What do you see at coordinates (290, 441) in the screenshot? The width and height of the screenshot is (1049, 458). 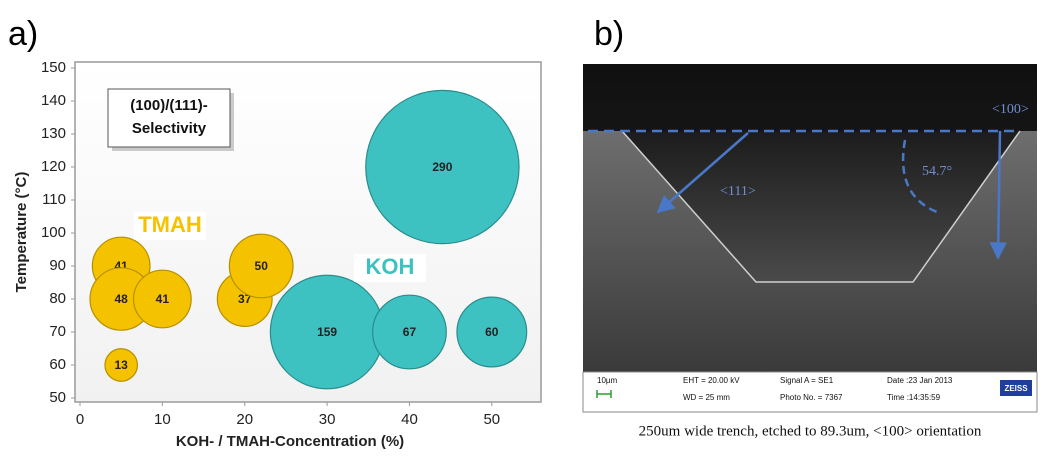 I see `x-axis-title: KOH- / TMAH-Concentration (%)` at bounding box center [290, 441].